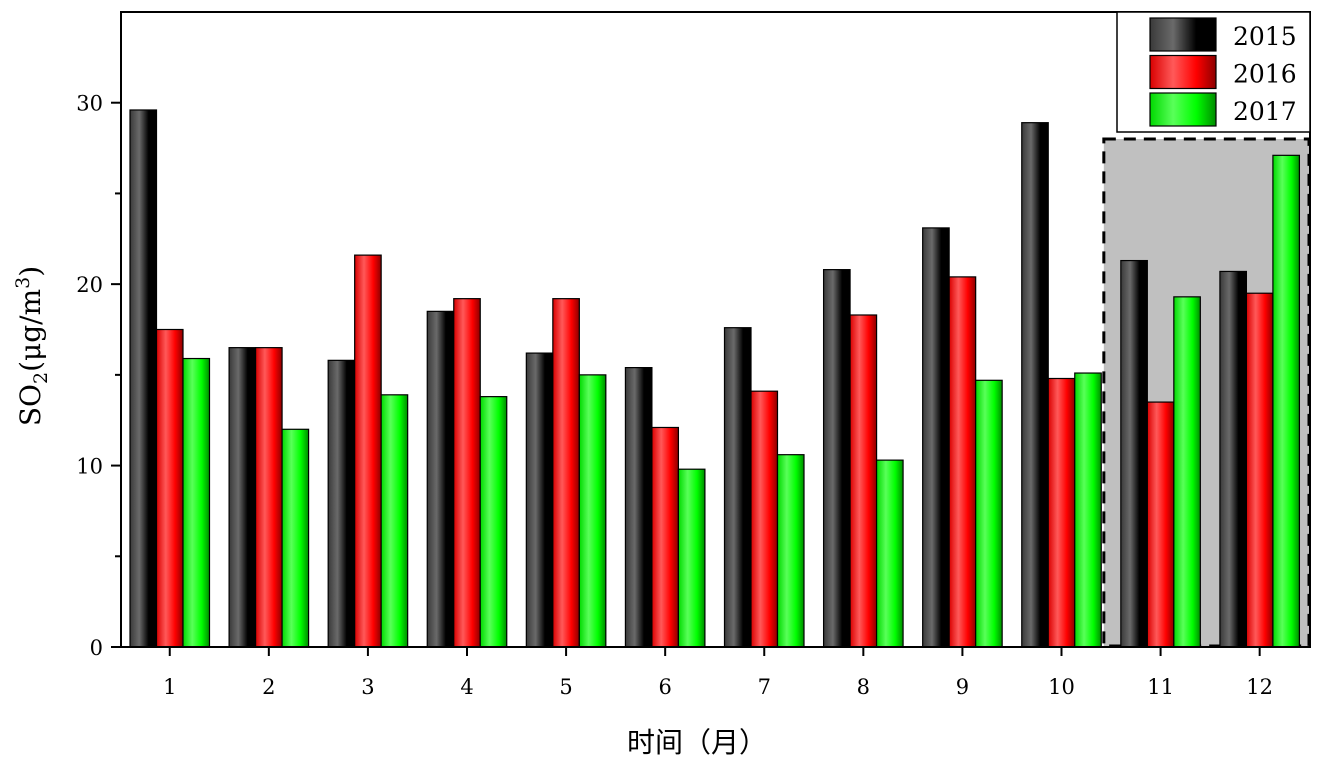  I want to click on legend-swatch-2017, so click(1183, 109).